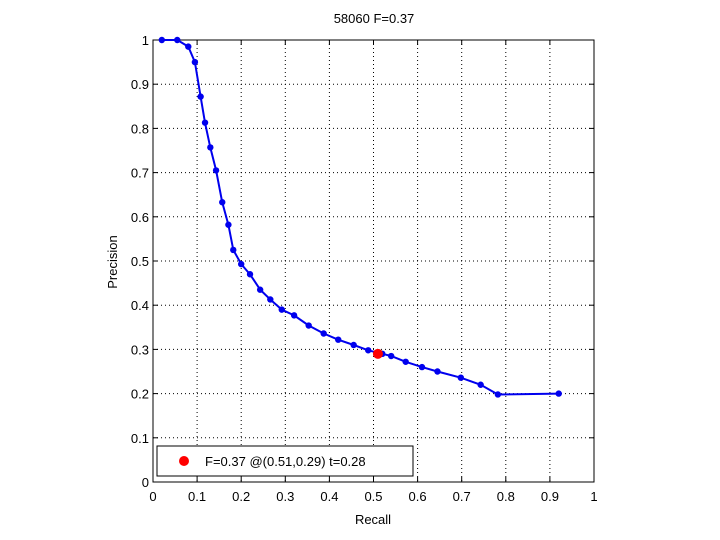 This screenshot has width=720, height=540. Describe the element at coordinates (506, 496) in the screenshot. I see `x-tick-label: 0.8` at that location.